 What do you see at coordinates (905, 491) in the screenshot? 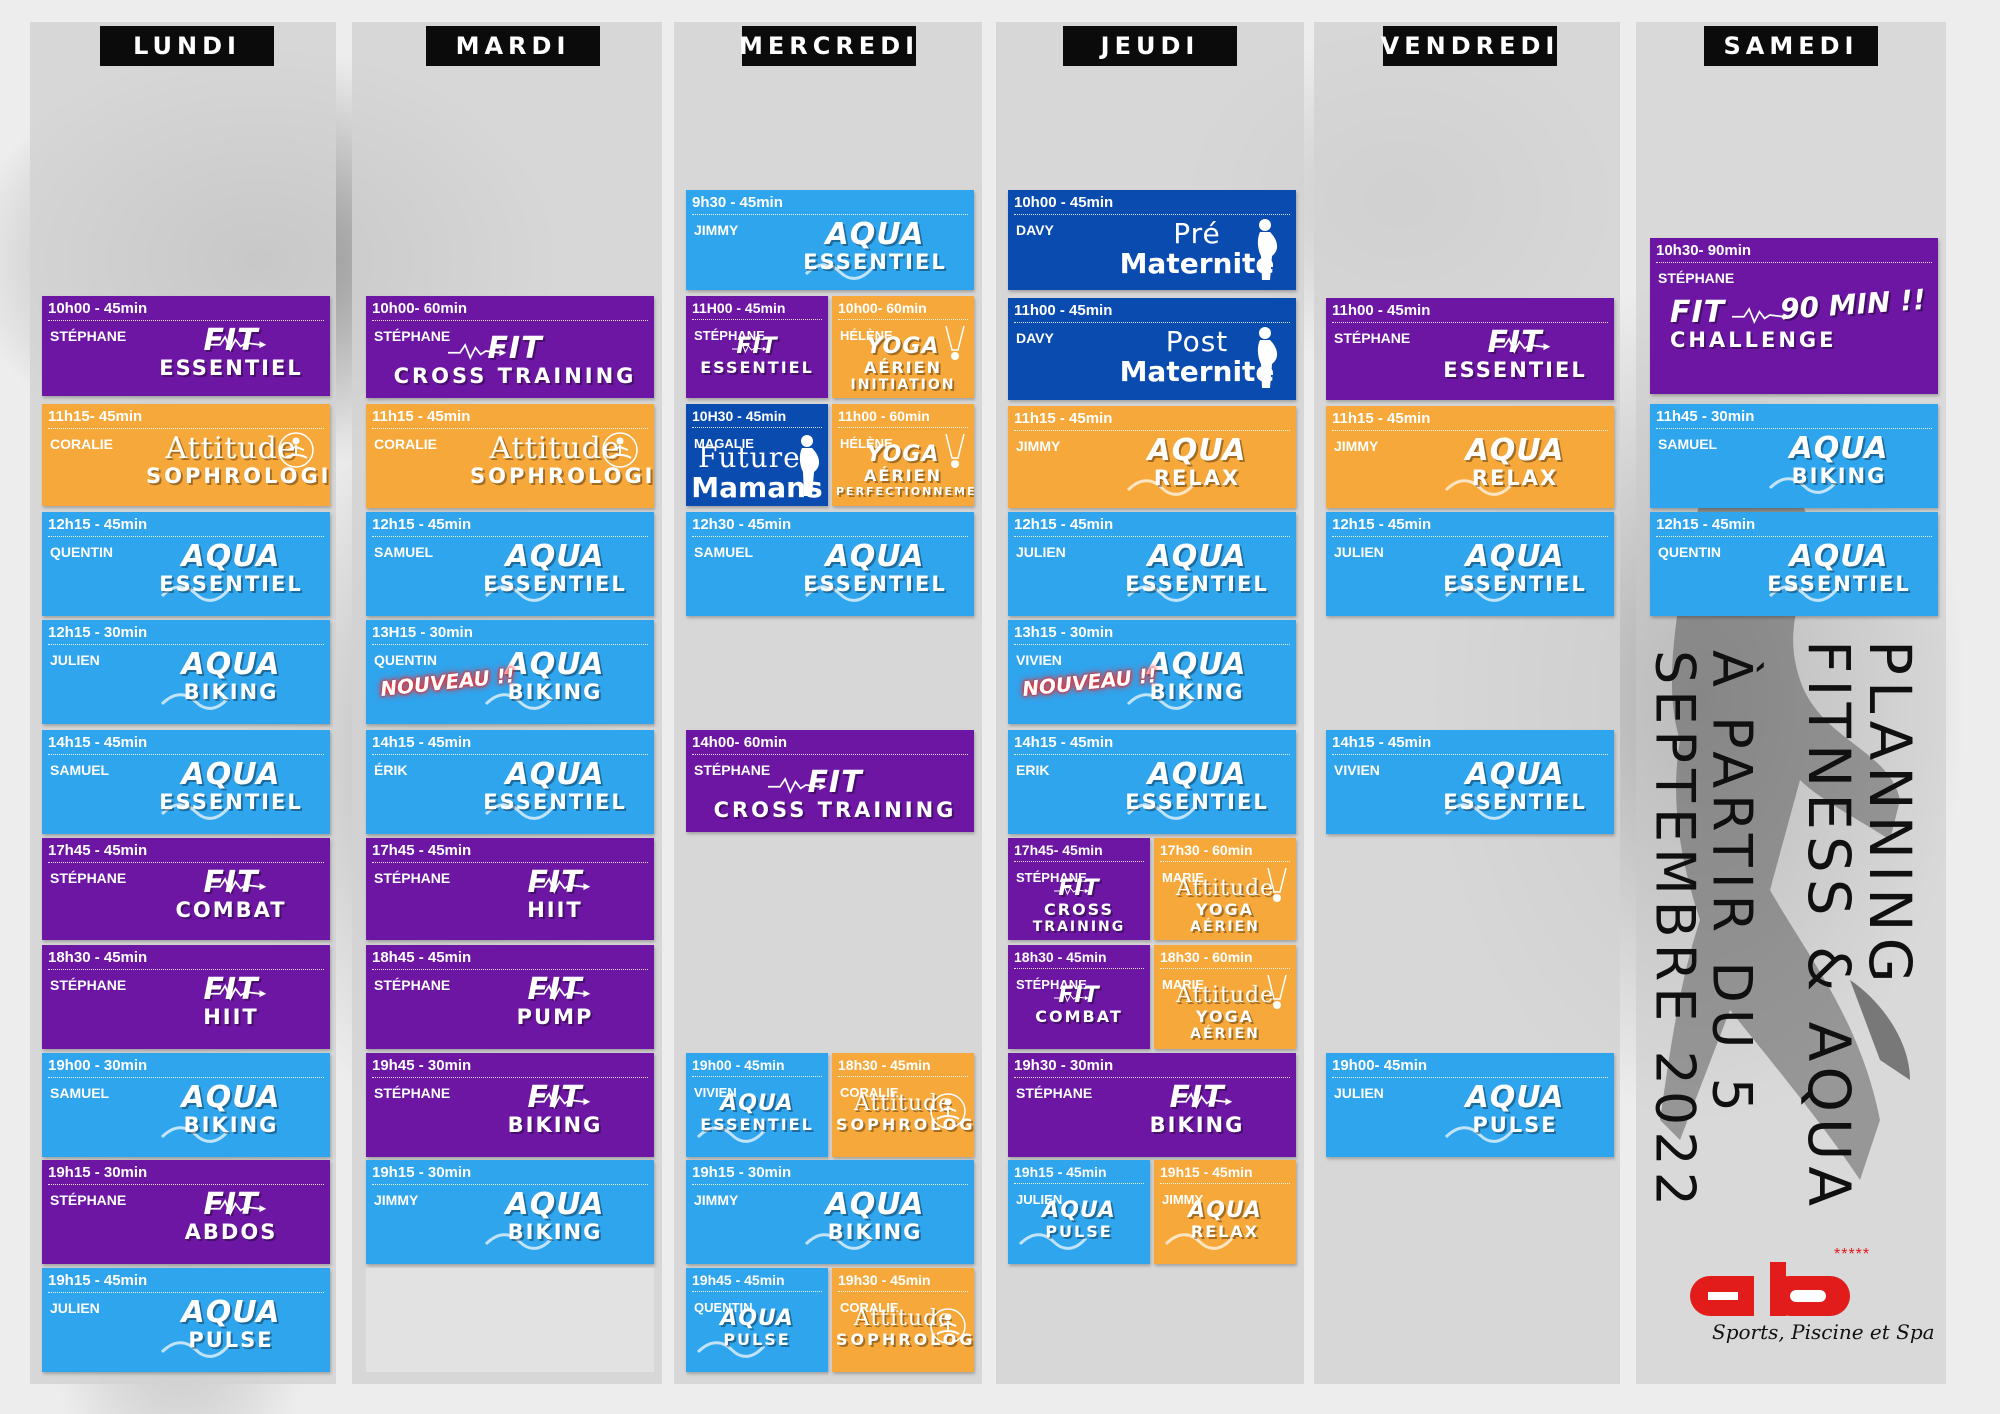
I see `class-name-line3: PERFECTIONNEMENT` at bounding box center [905, 491].